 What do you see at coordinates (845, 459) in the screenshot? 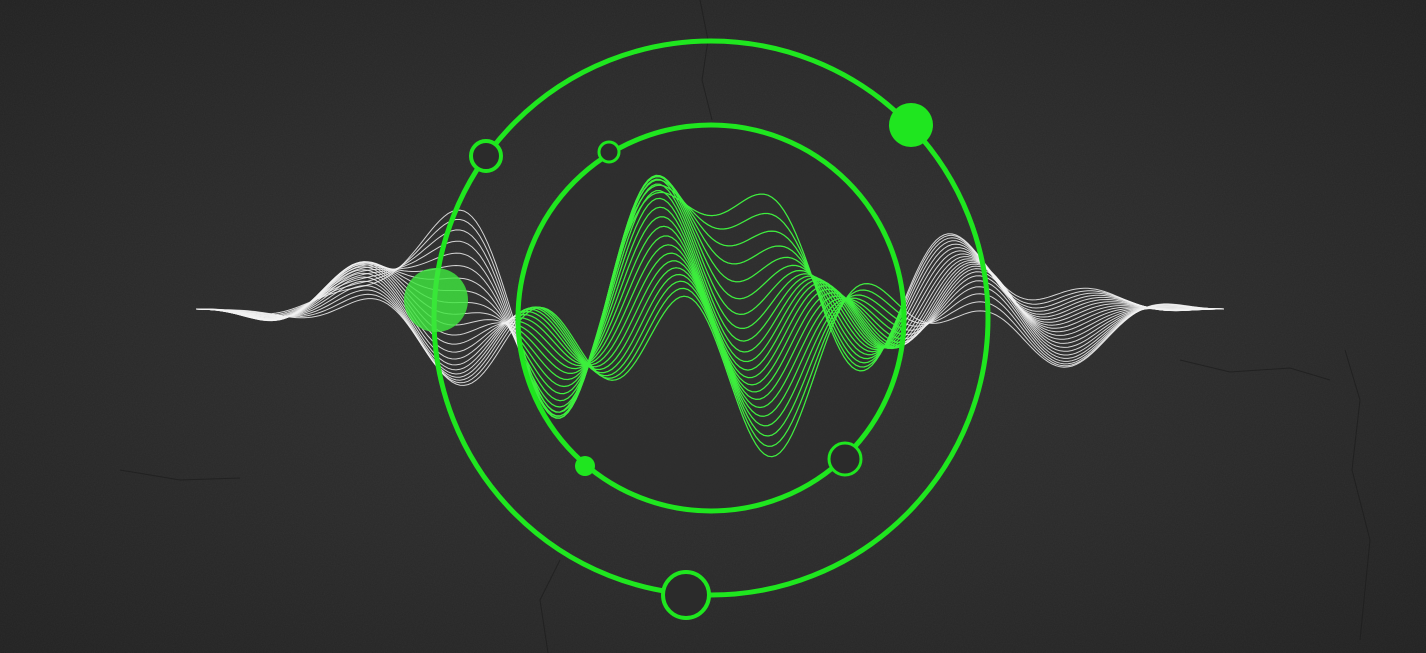
I see `hollow-planet-inner-right` at bounding box center [845, 459].